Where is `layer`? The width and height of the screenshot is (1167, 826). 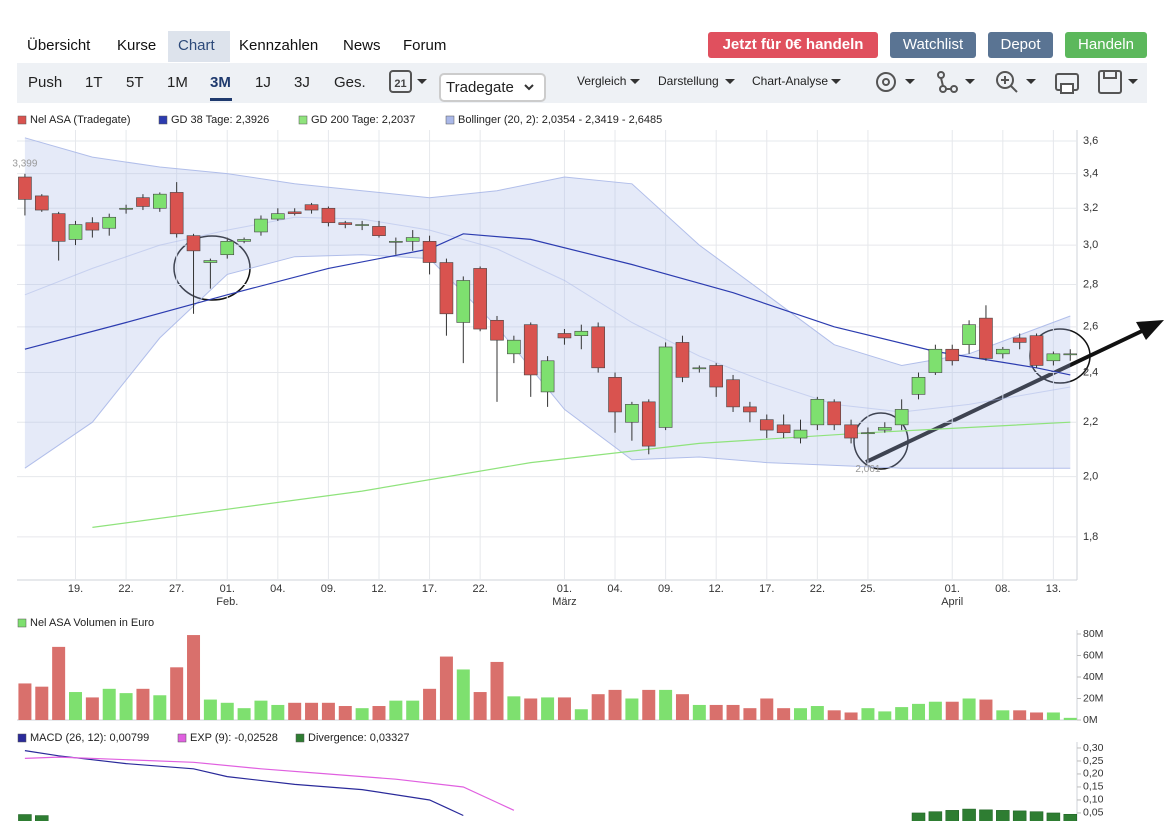 layer is located at coordinates (547, 677).